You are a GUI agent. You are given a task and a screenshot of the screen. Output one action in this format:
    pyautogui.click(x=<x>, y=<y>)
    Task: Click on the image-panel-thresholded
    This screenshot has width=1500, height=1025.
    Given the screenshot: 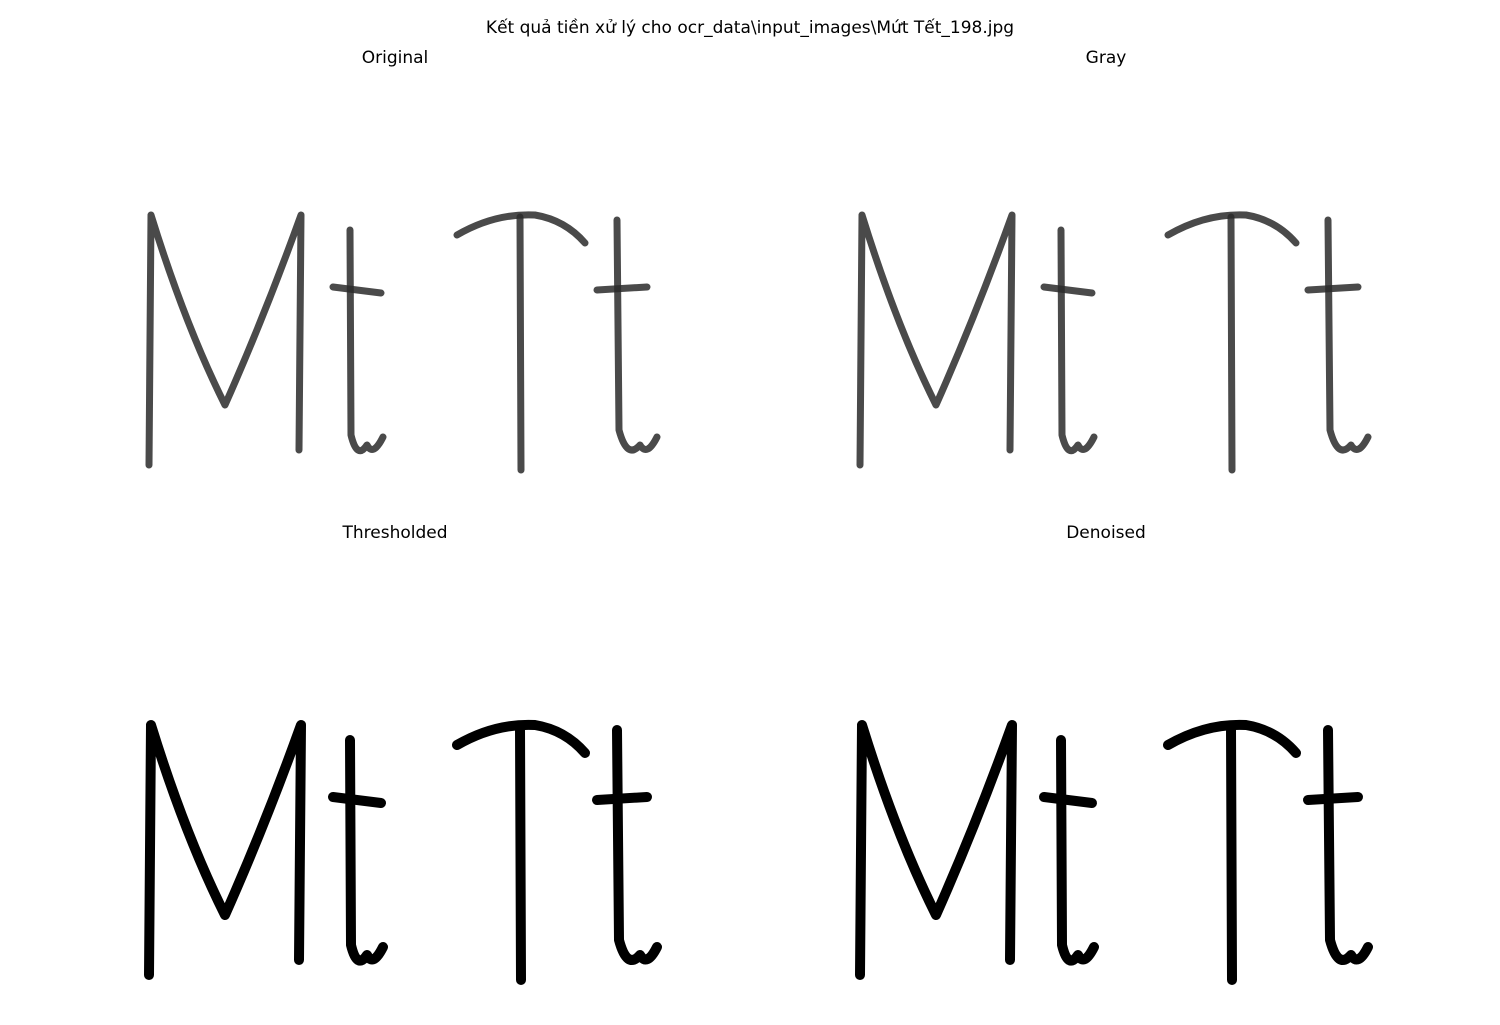 What is the action you would take?
    pyautogui.click(x=405, y=855)
    